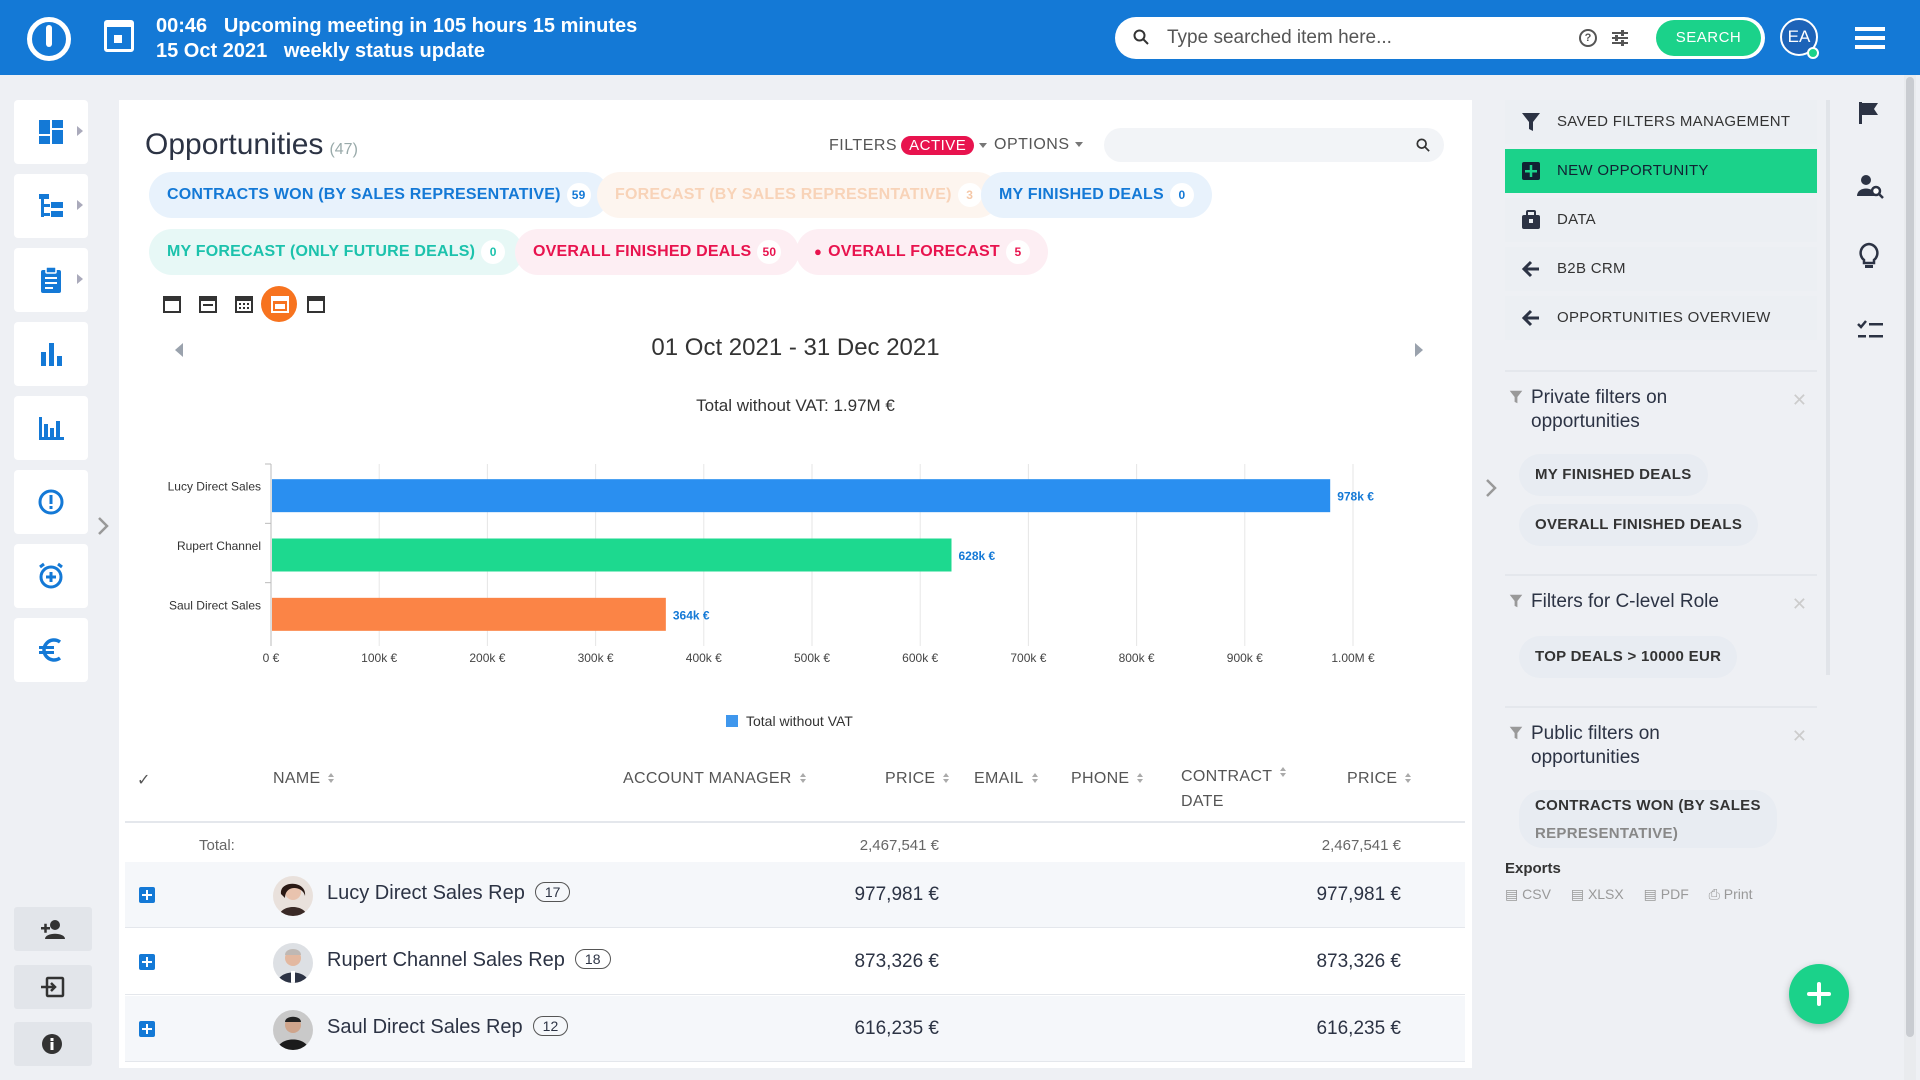  What do you see at coordinates (1870, 38) in the screenshot?
I see `menu-icon` at bounding box center [1870, 38].